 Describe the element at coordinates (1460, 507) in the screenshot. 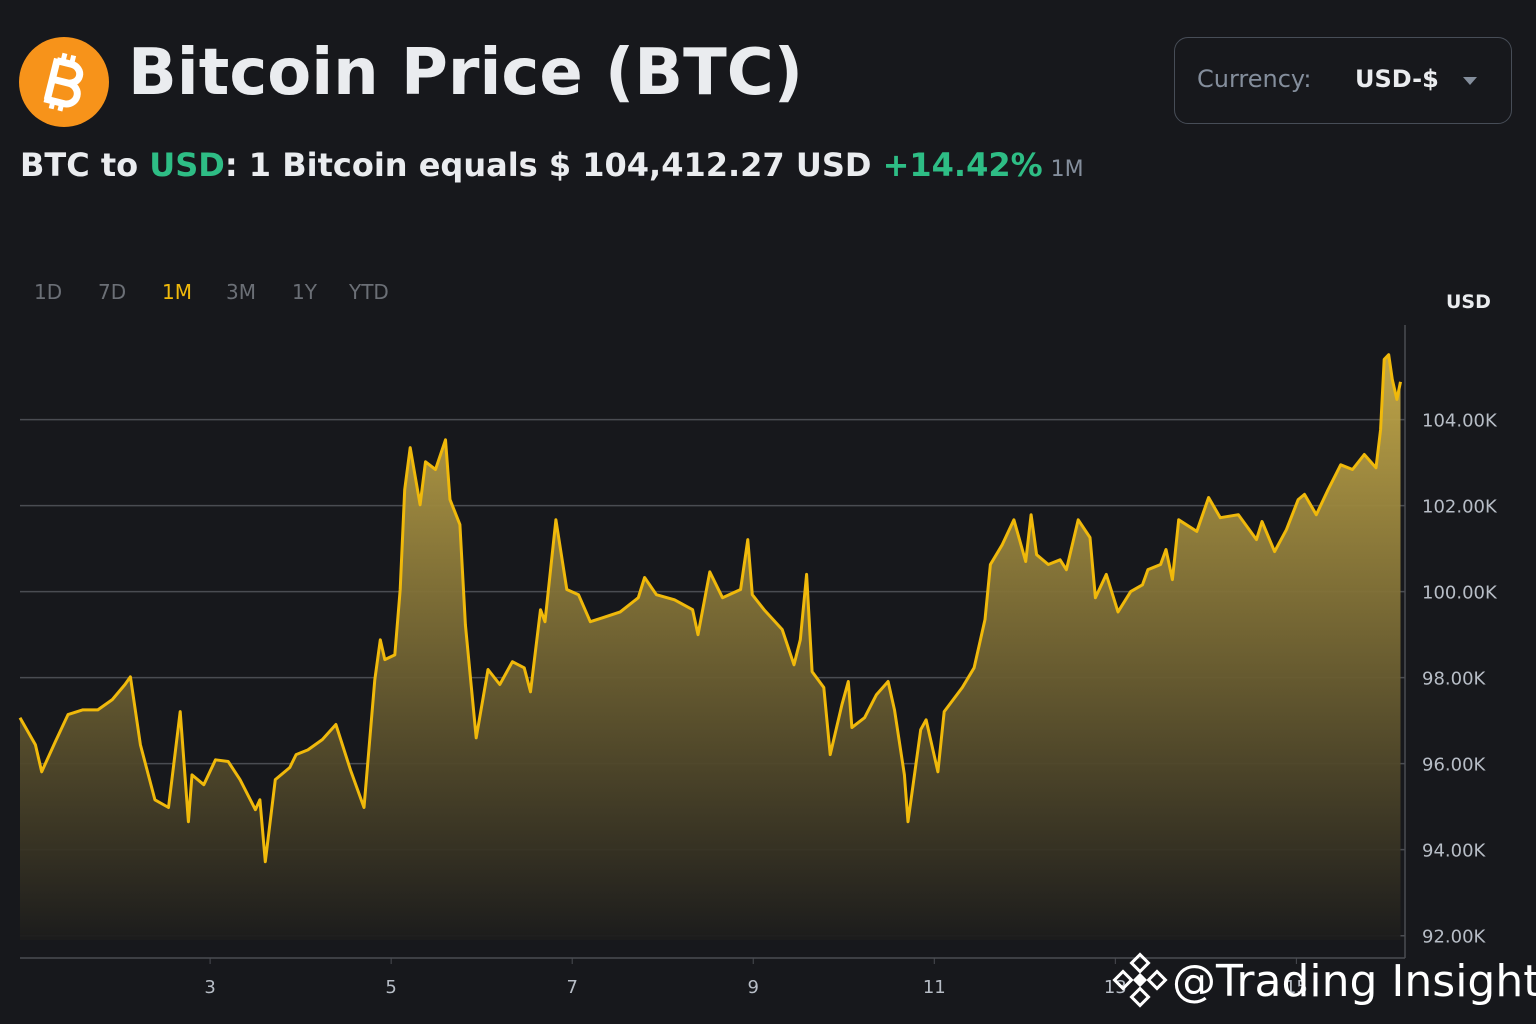

I see `y-tick-label: 102.00K` at that location.